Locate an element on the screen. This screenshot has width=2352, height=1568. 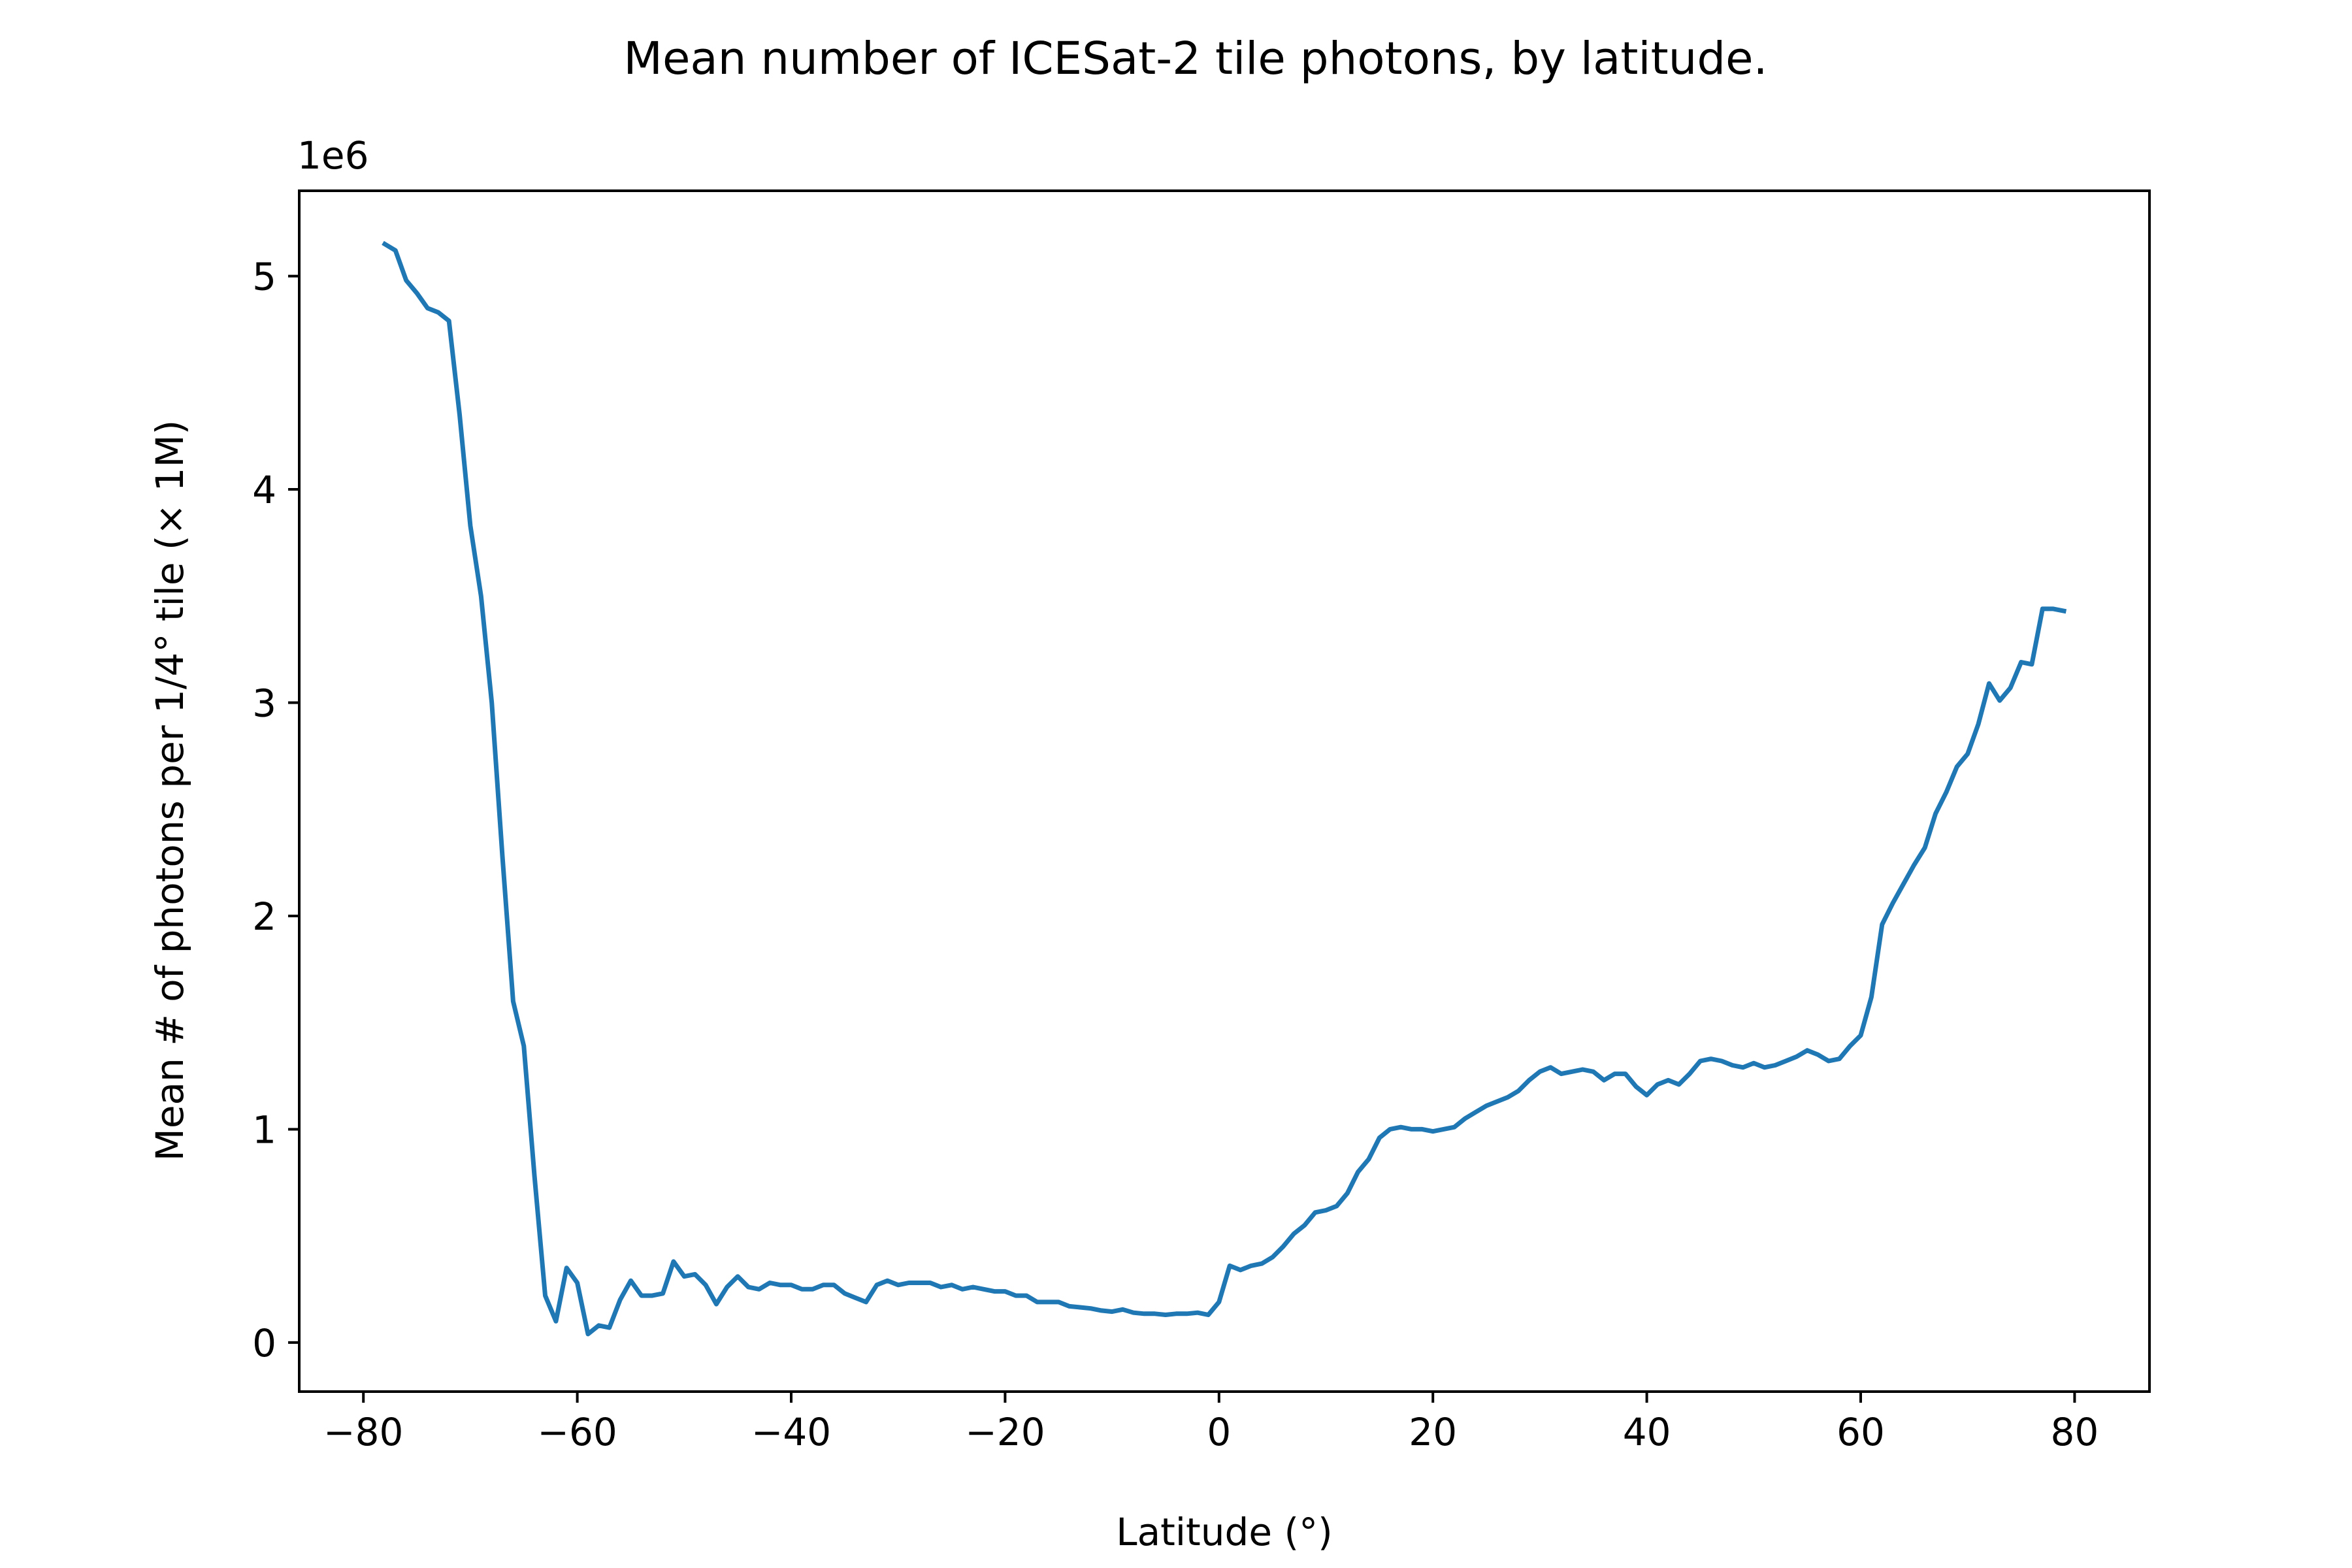
x-axis-label: Latitude (°) is located at coordinates (1224, 1532).